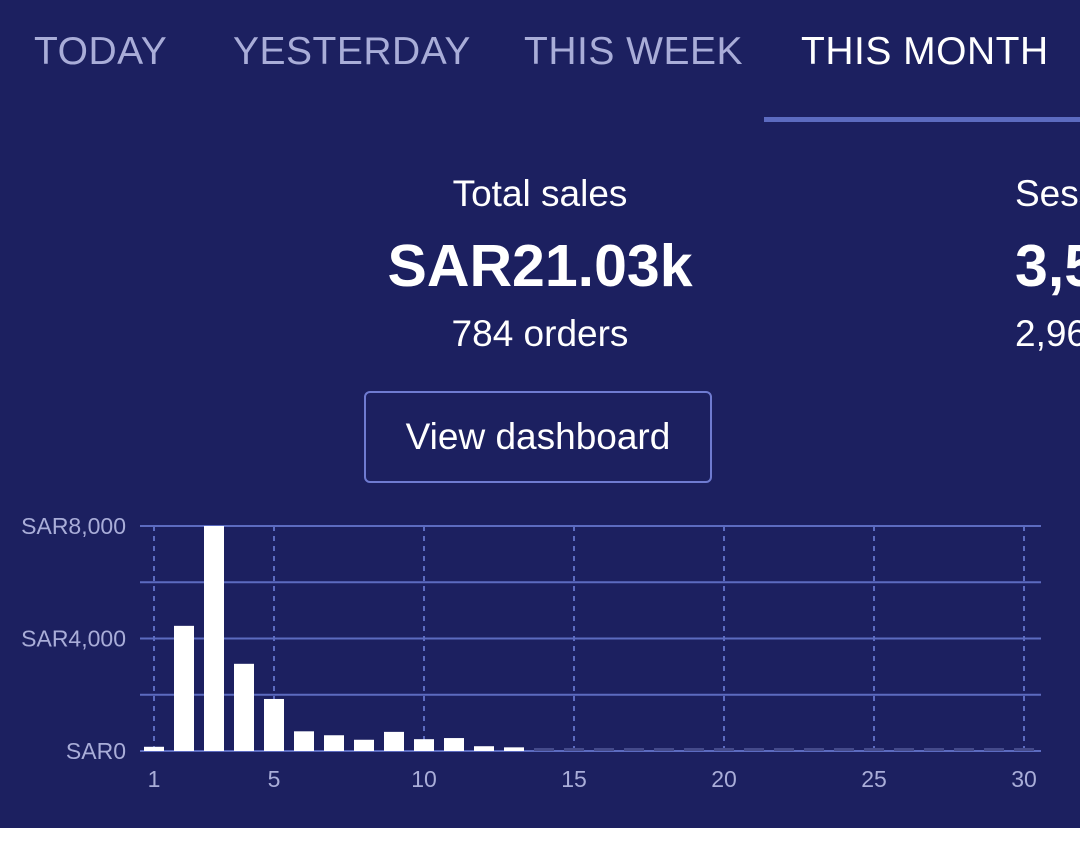 The width and height of the screenshot is (1080, 854). What do you see at coordinates (352, 51) in the screenshot?
I see `tab-yesterday: YESTERDAY` at bounding box center [352, 51].